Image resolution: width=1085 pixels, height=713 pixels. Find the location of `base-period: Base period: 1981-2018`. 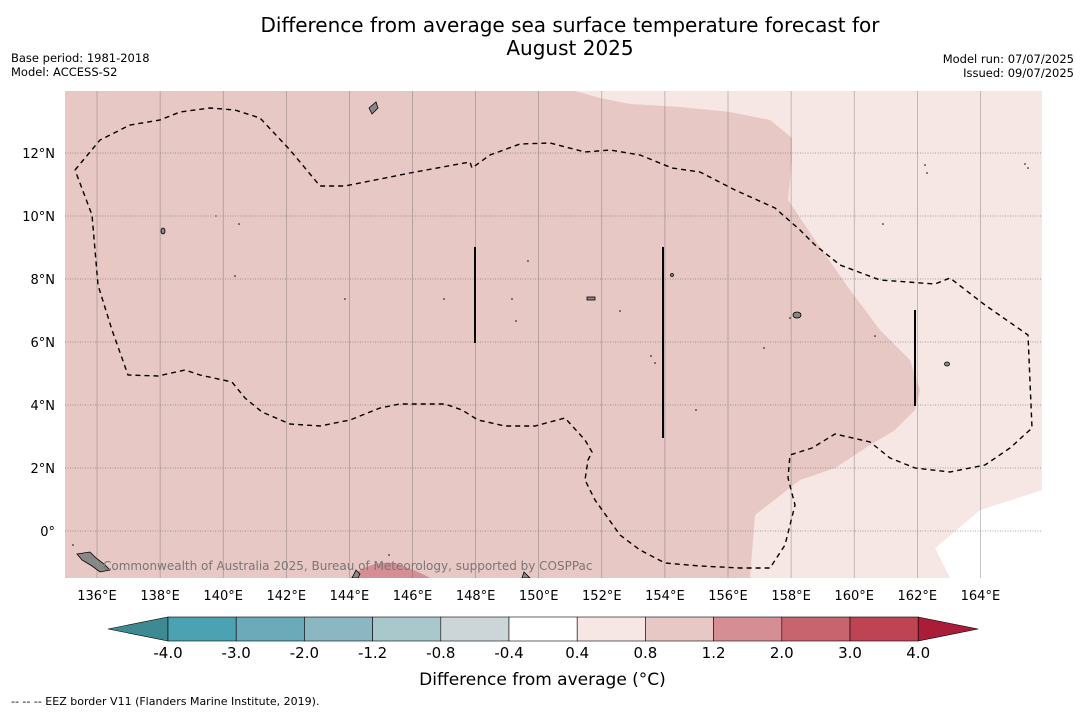

base-period: Base period: 1981-2018 is located at coordinates (80, 58).